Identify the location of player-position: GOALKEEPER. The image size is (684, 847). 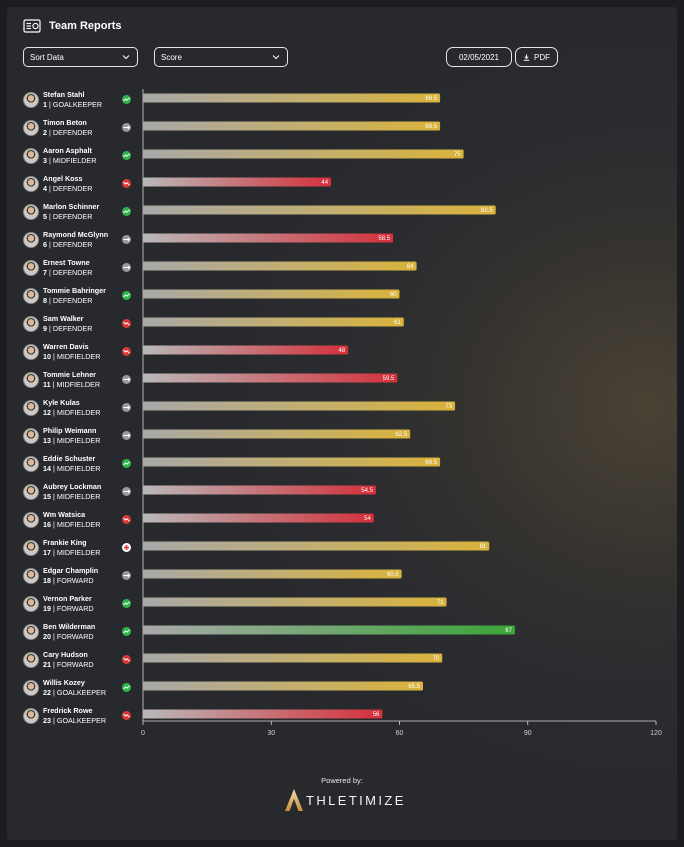
(77, 104).